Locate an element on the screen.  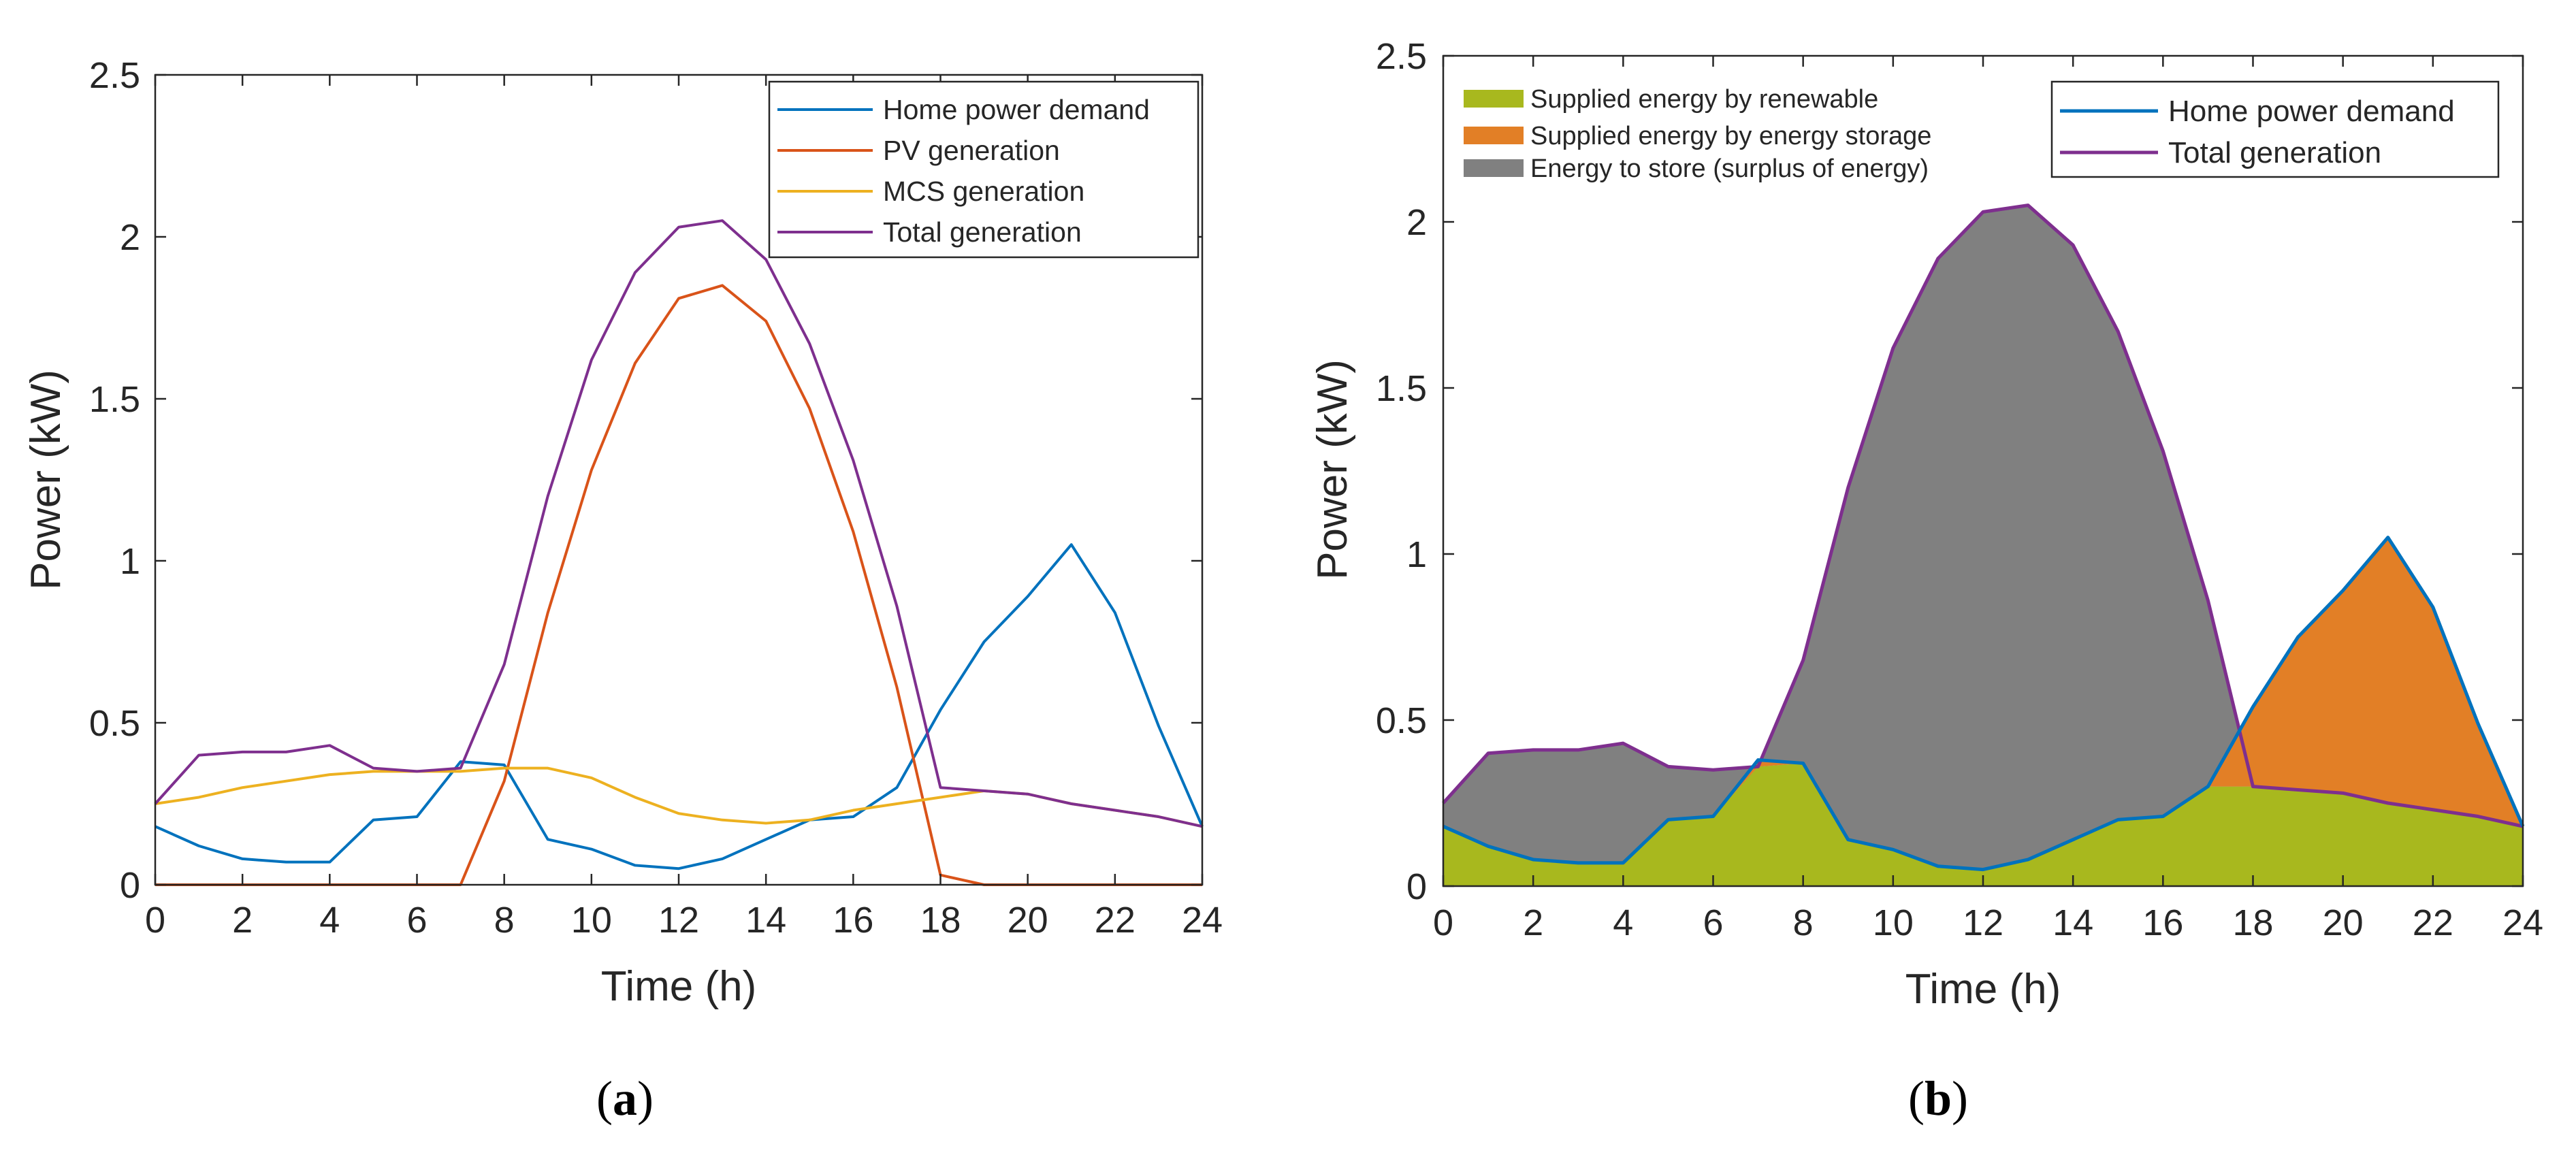
panel-a-y-tick-label: 2.5 is located at coordinates (115, 75).